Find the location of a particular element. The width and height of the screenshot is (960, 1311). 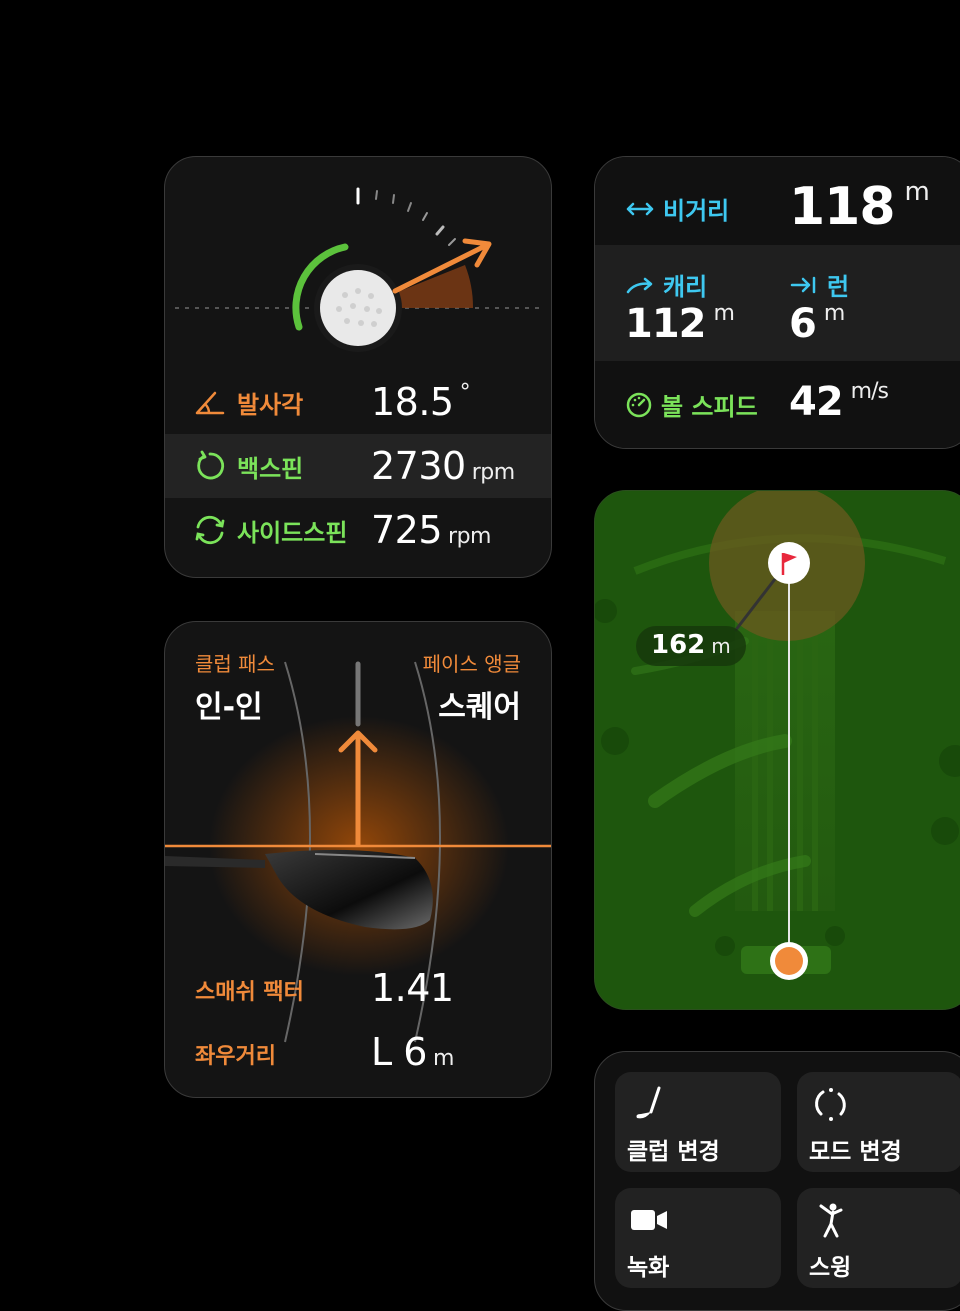

face-angle-label: 페이스 앵글 is located at coordinates (471, 664).